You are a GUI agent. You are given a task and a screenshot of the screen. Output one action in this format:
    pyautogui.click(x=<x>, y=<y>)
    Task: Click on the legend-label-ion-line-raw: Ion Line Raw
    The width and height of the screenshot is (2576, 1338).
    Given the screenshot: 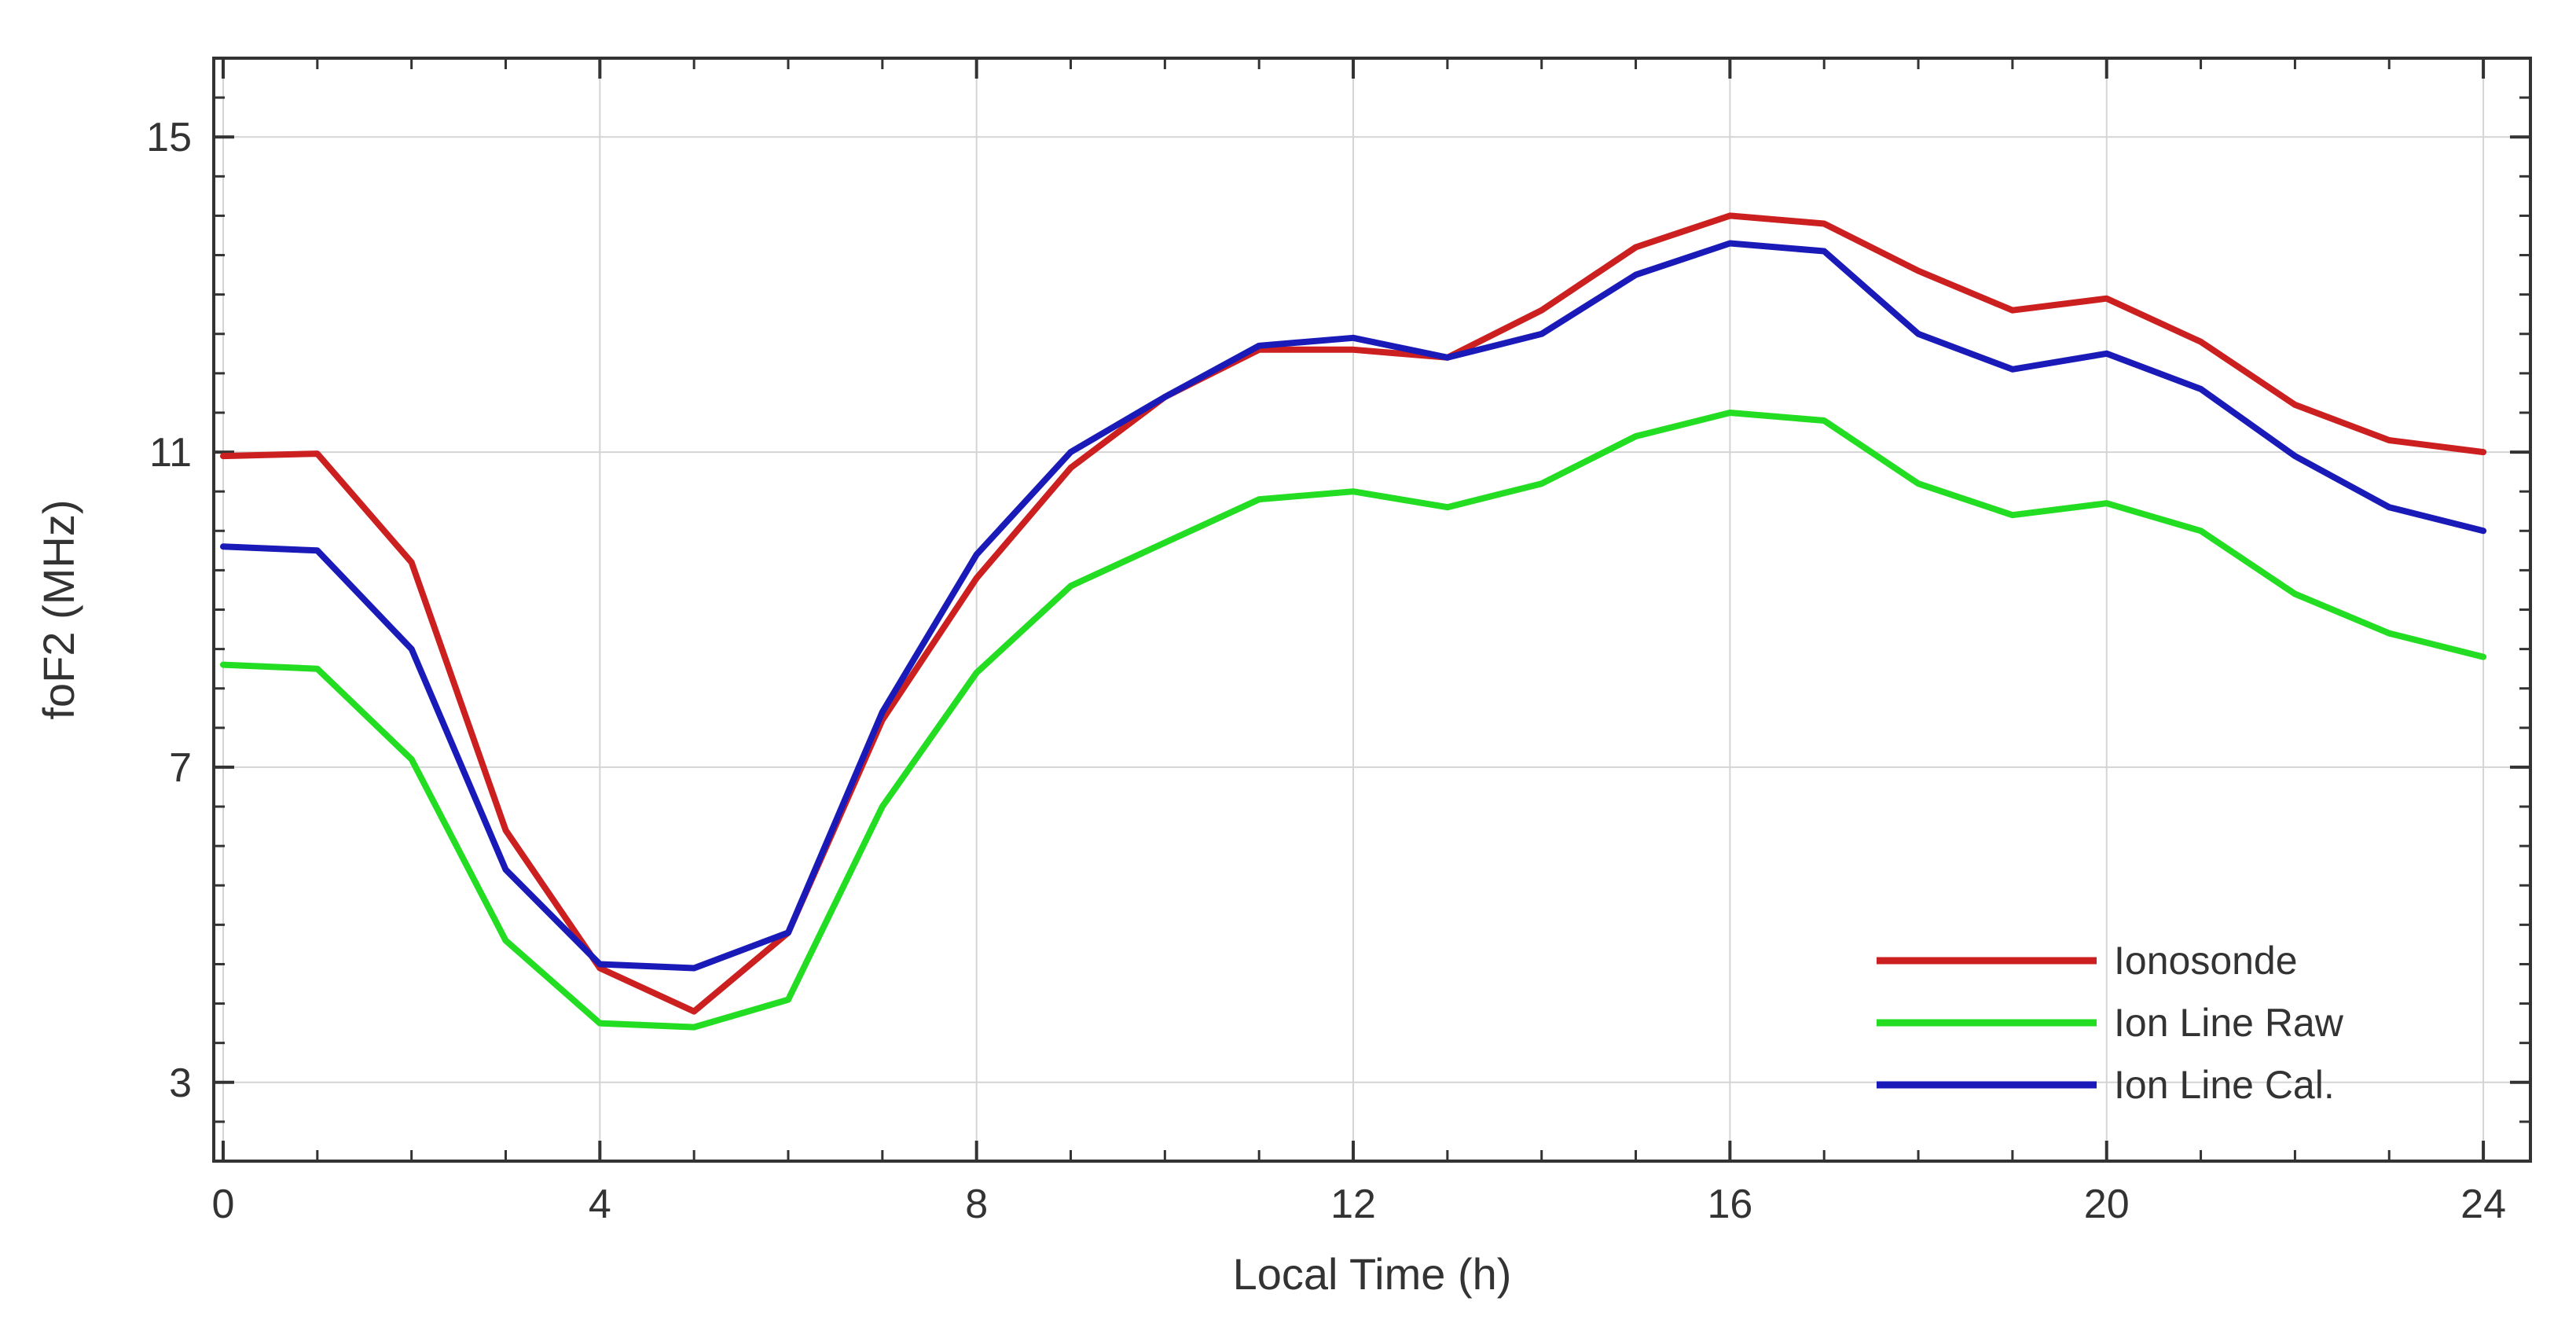 What is the action you would take?
    pyautogui.click(x=2229, y=1023)
    